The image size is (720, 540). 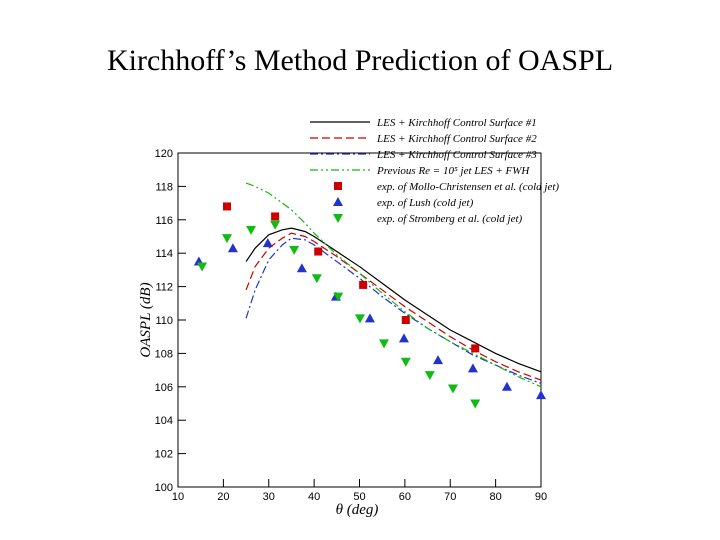 What do you see at coordinates (164, 421) in the screenshot?
I see `y-tick-label: 104` at bounding box center [164, 421].